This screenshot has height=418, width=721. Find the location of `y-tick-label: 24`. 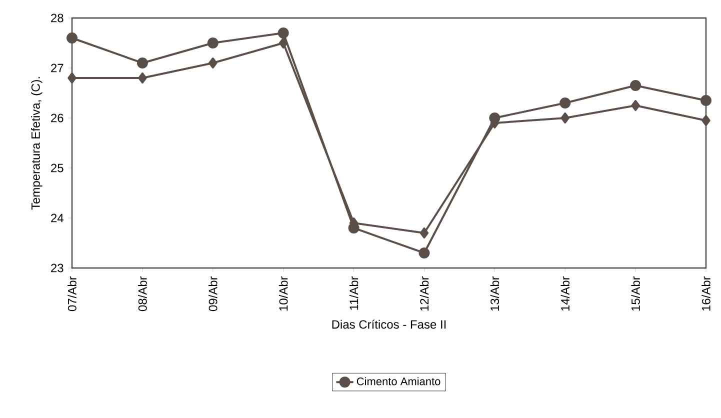

y-tick-label: 24 is located at coordinates (57, 218).